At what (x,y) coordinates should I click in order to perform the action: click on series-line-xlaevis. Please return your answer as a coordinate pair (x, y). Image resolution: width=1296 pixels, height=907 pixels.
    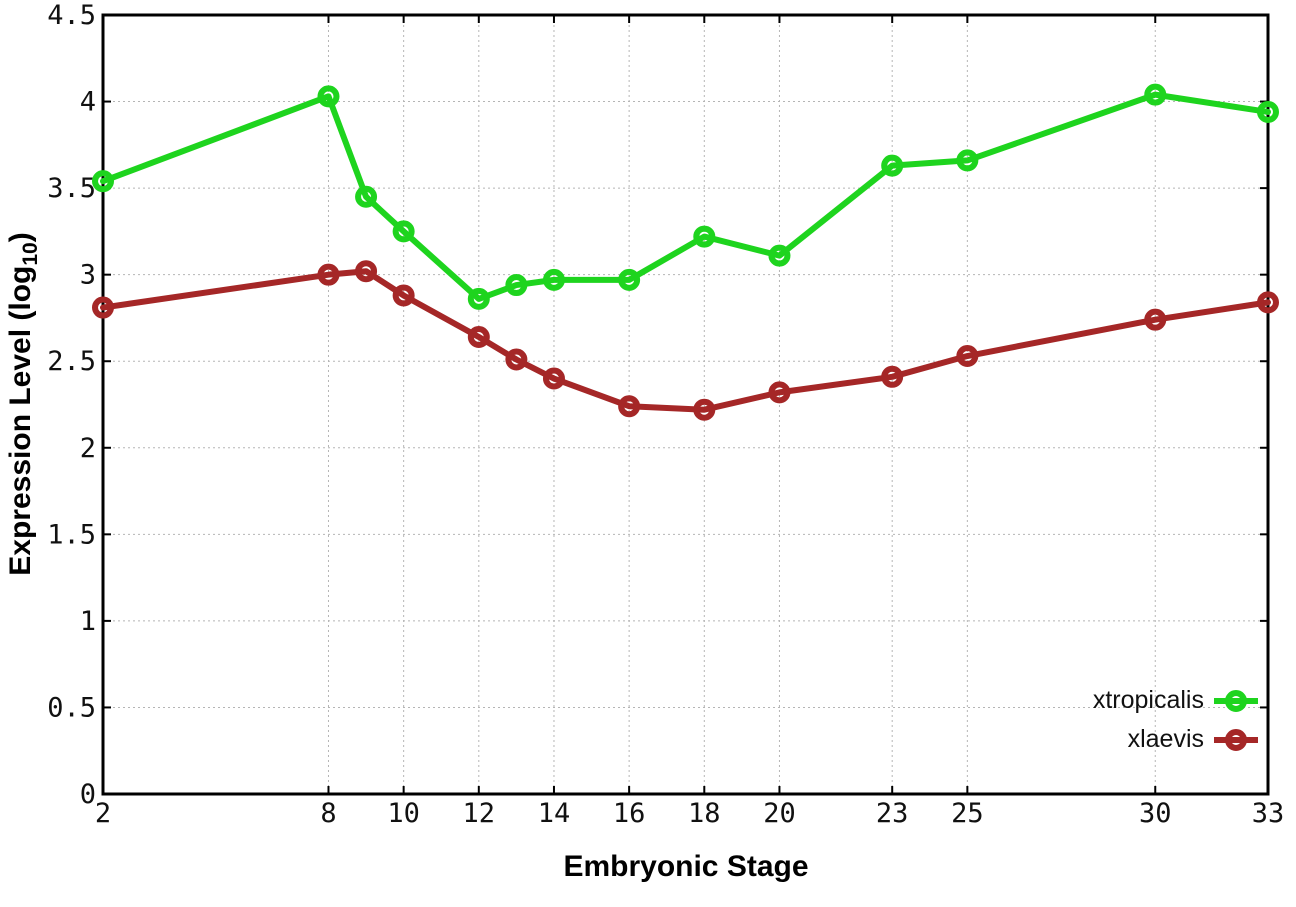
    Looking at the image, I should click on (685, 340).